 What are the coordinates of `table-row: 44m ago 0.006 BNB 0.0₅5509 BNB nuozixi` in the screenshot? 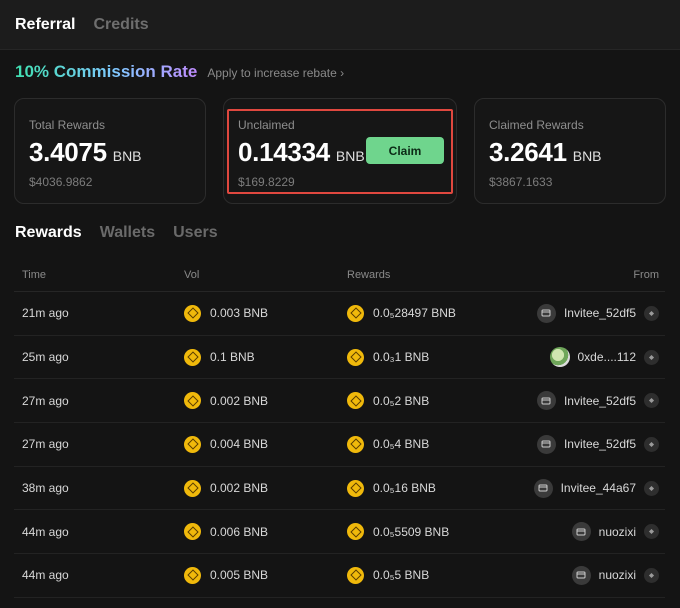 It's located at (339, 532).